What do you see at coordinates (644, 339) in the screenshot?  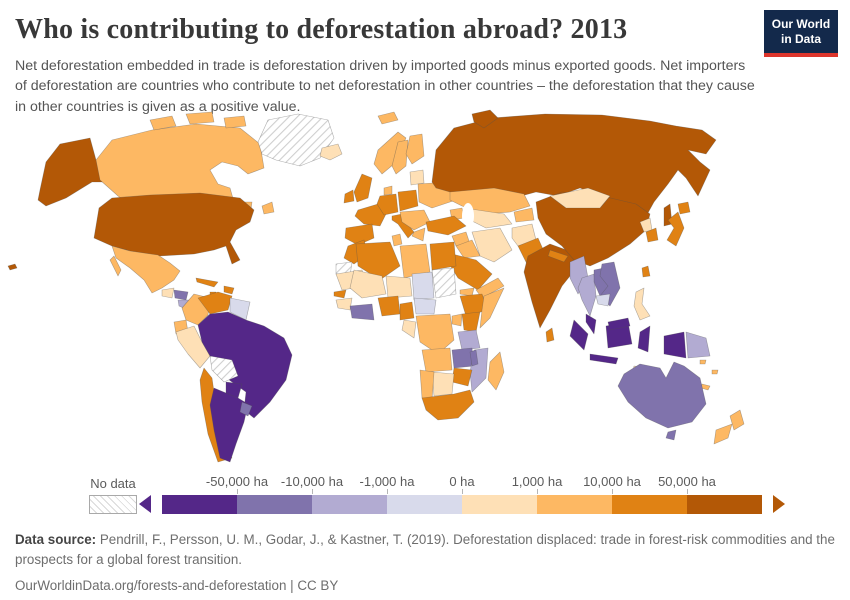 I see `country-indonesia-sulawesi` at bounding box center [644, 339].